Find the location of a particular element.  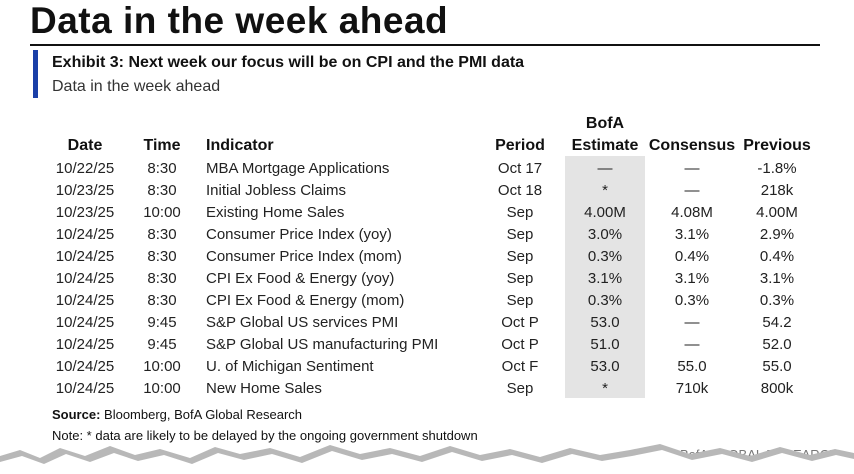

consensus-cell: 4.08M is located at coordinates (692, 212).